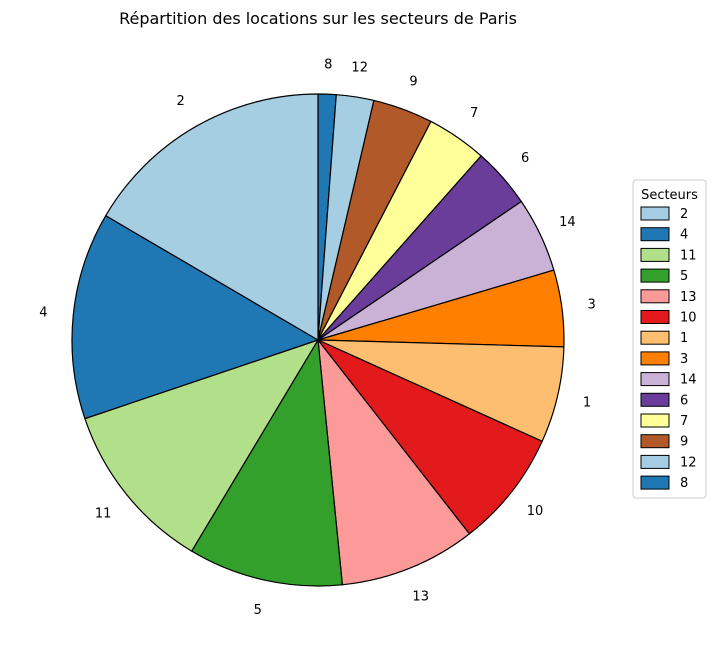 The image size is (714, 658). I want to click on slice-label-5: 5, so click(258, 610).